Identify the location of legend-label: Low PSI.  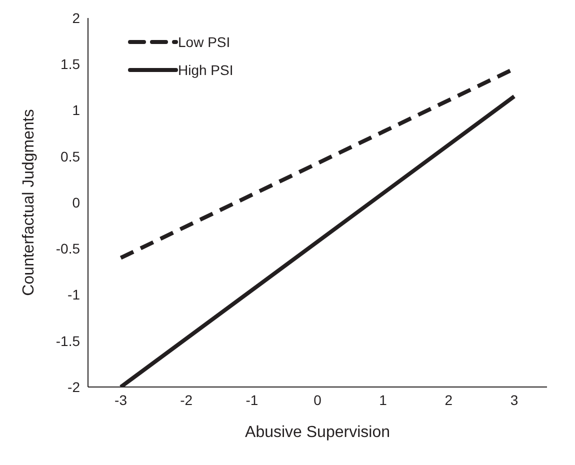
(204, 42).